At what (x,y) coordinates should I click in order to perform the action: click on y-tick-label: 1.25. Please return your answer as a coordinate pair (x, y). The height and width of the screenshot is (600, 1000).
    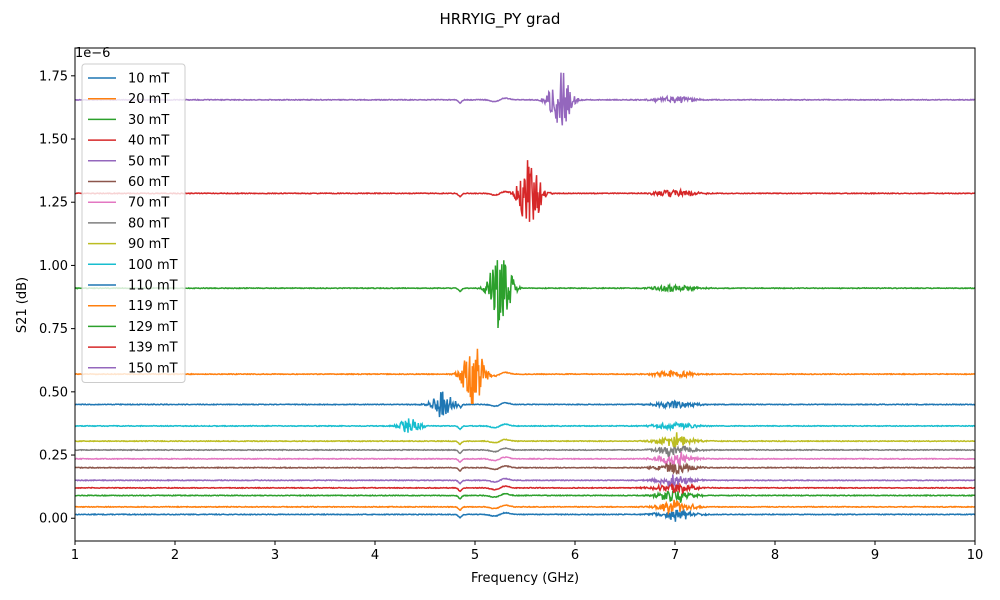
    Looking at the image, I should click on (53, 203).